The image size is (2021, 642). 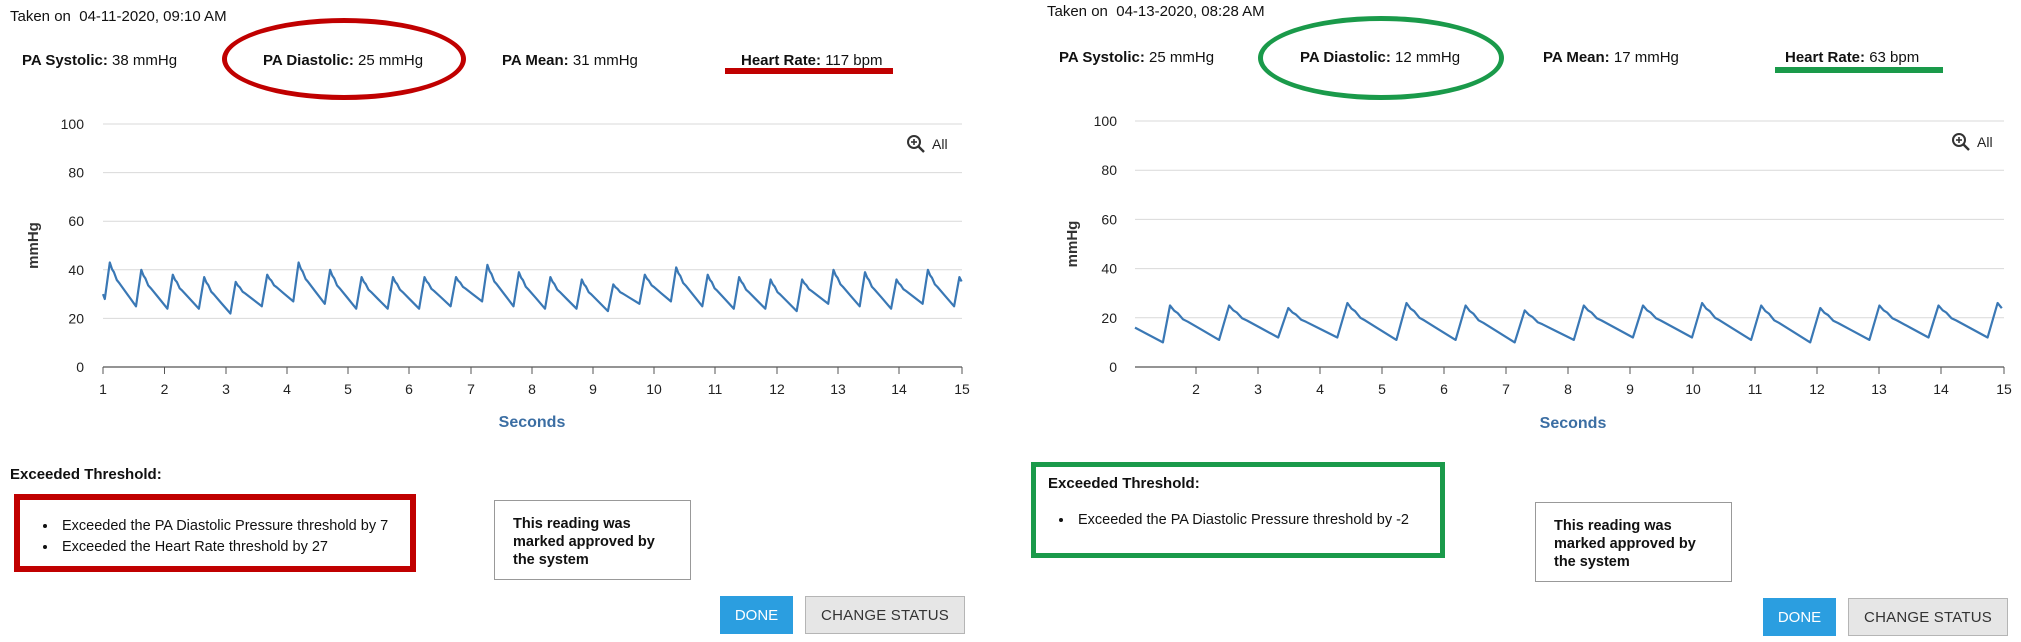 I want to click on pa-diastolic: PA Diastolic: 12 mmHg, so click(x=1380, y=57).